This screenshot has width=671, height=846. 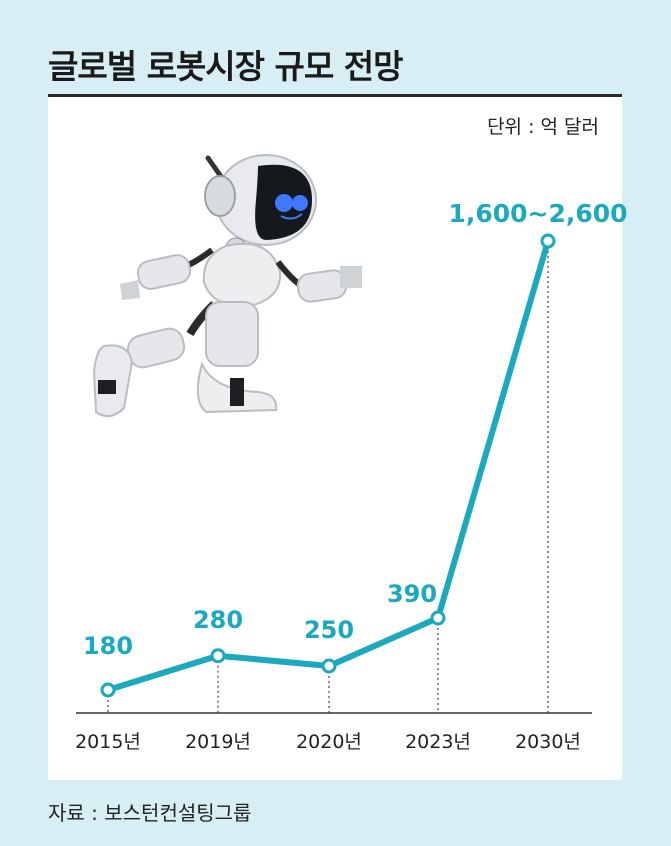 What do you see at coordinates (108, 742) in the screenshot?
I see `x-tick-label-2015년: 2015년` at bounding box center [108, 742].